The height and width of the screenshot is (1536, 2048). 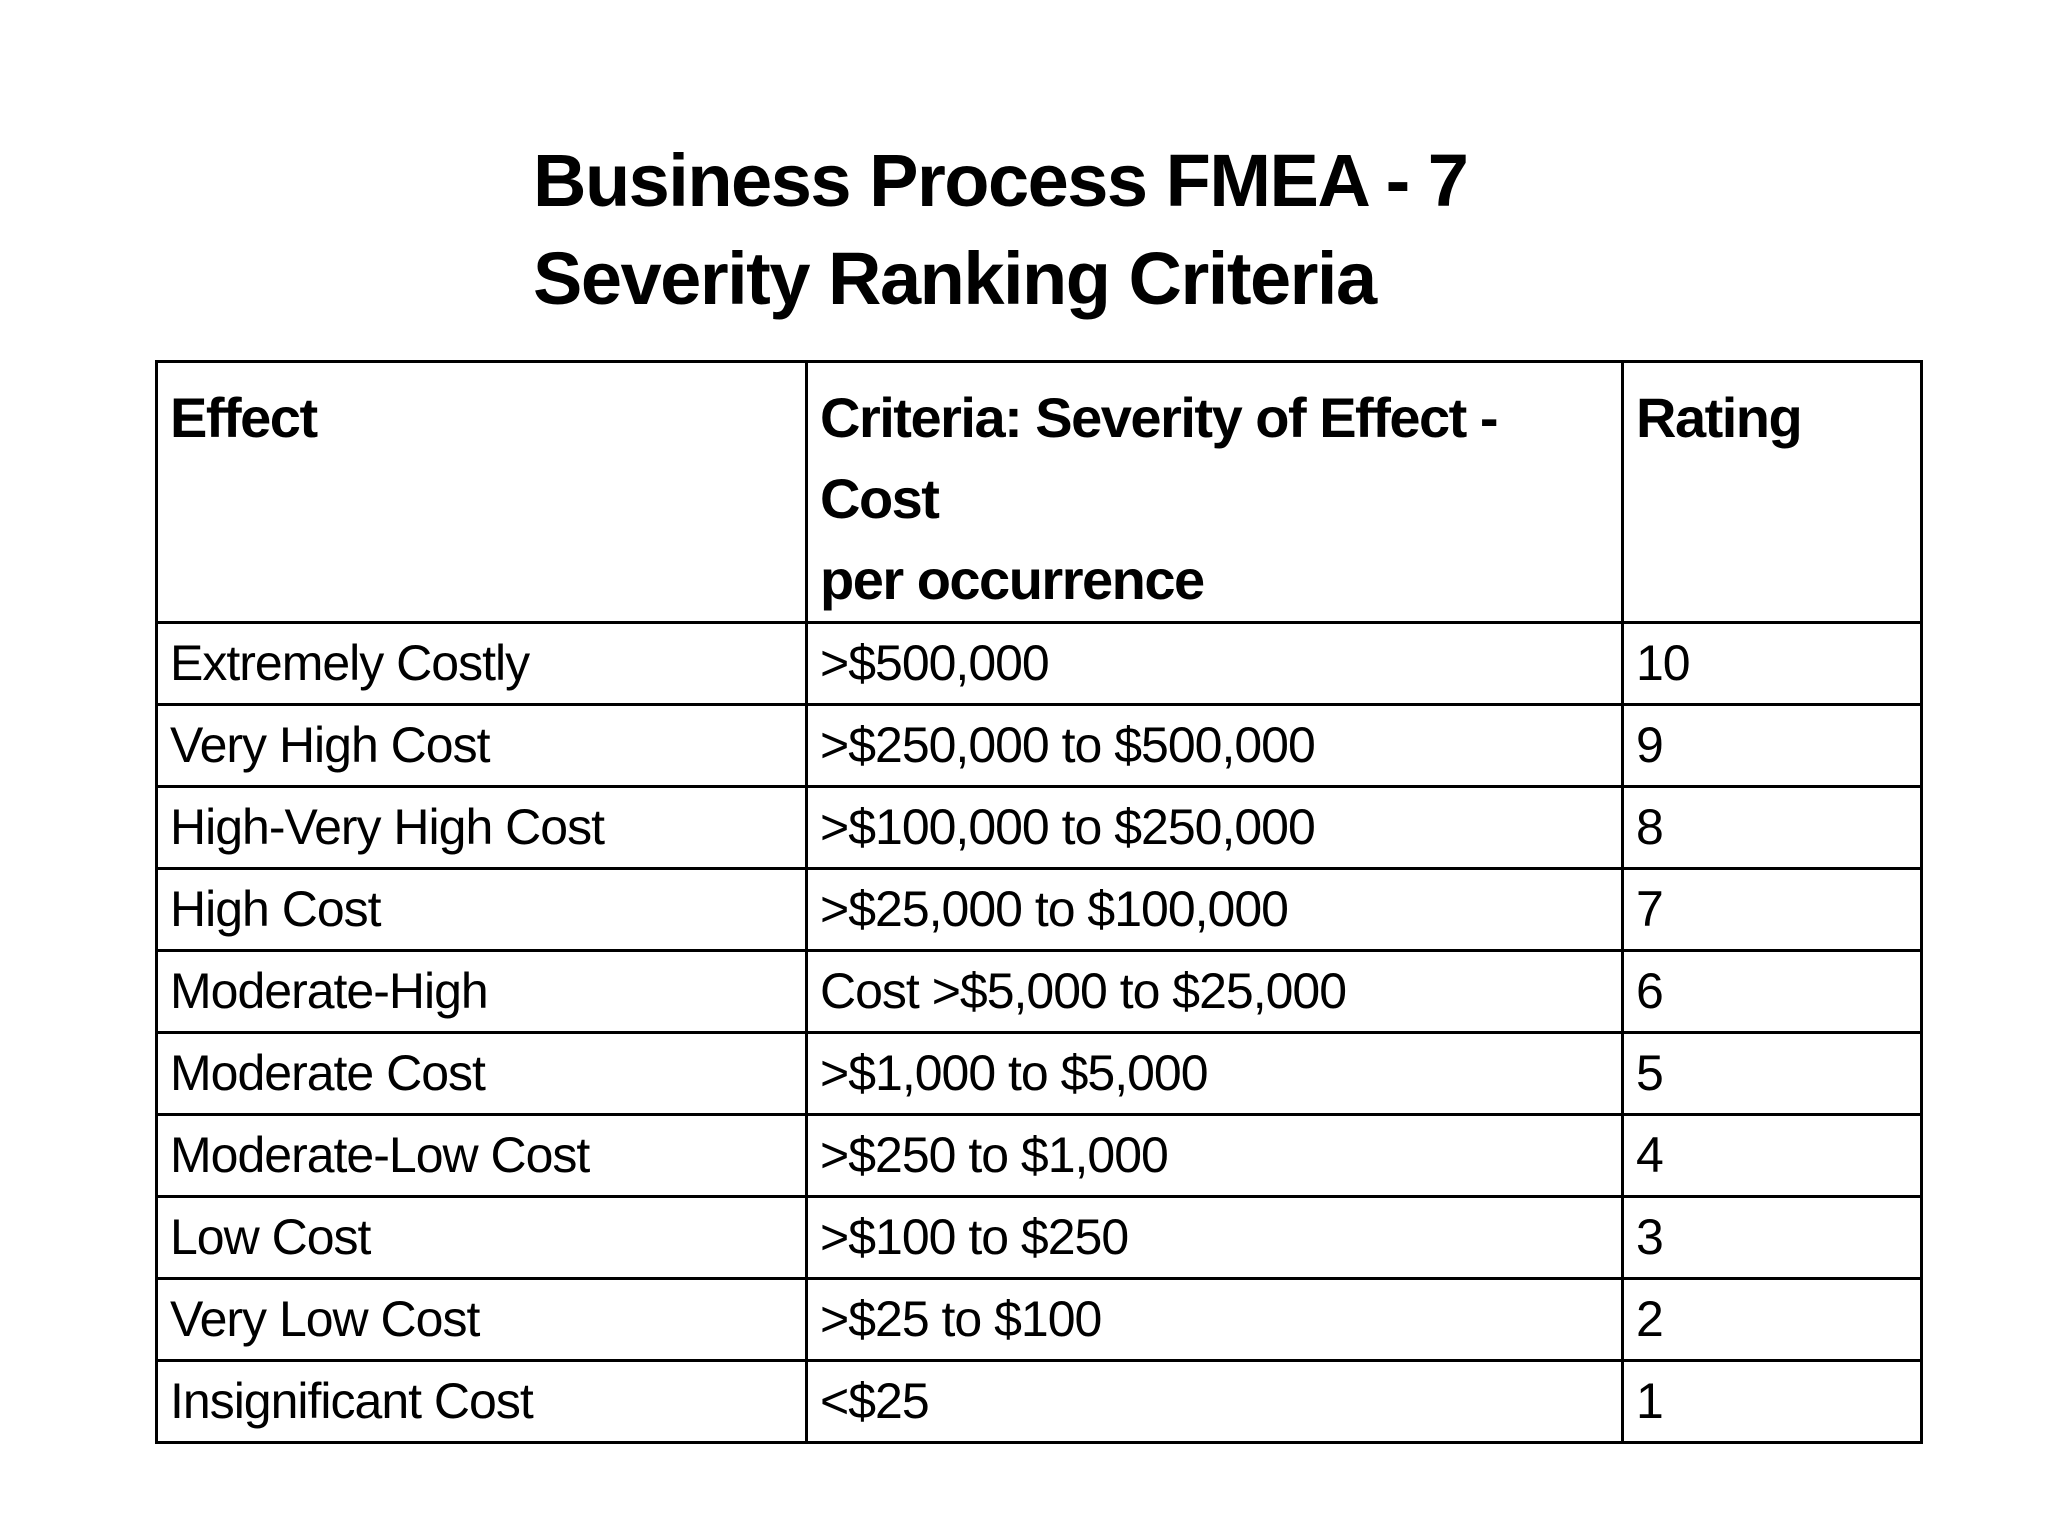 What do you see at coordinates (481, 492) in the screenshot?
I see `column-header-effect: Effect` at bounding box center [481, 492].